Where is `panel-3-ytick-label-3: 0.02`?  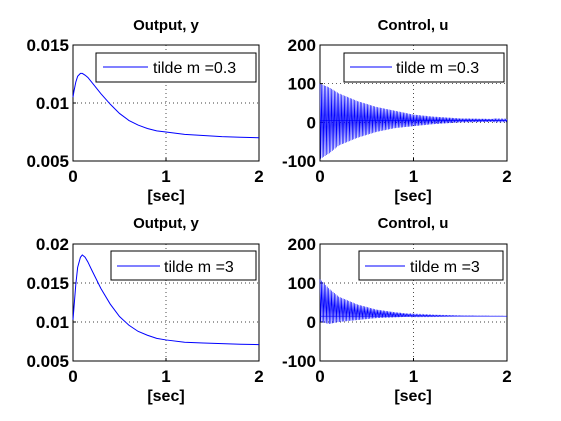 panel-3-ytick-label-3: 0.02 is located at coordinates (52, 244).